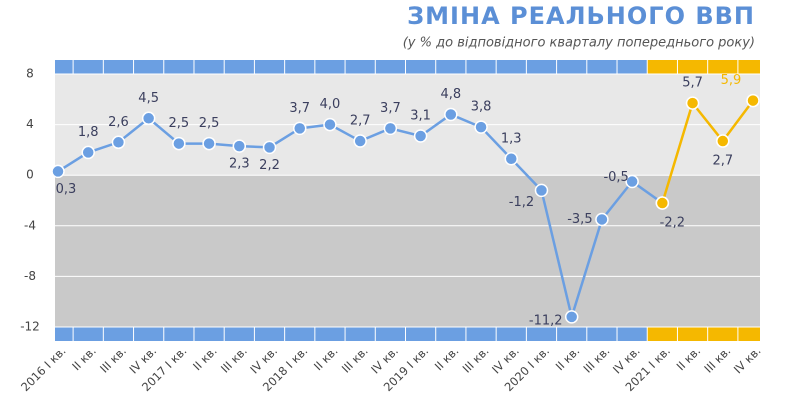  I want to click on data-label: -2,2, so click(672, 223).